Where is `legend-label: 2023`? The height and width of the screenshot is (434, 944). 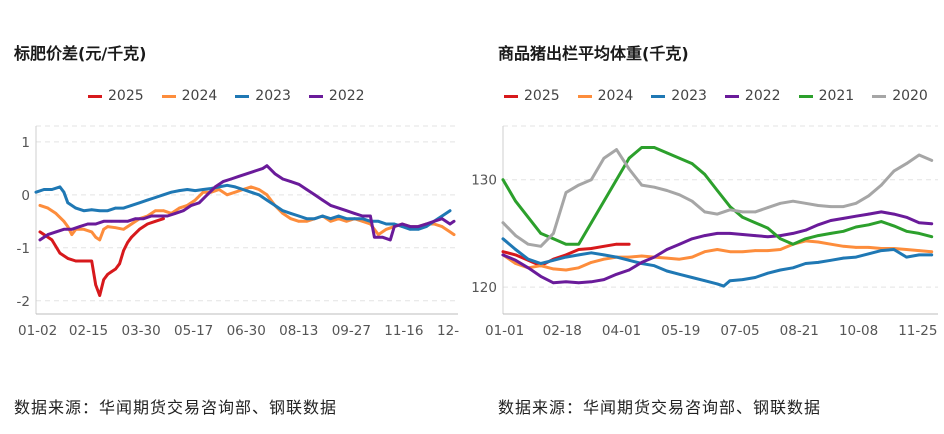
legend-label: 2023 is located at coordinates (689, 96).